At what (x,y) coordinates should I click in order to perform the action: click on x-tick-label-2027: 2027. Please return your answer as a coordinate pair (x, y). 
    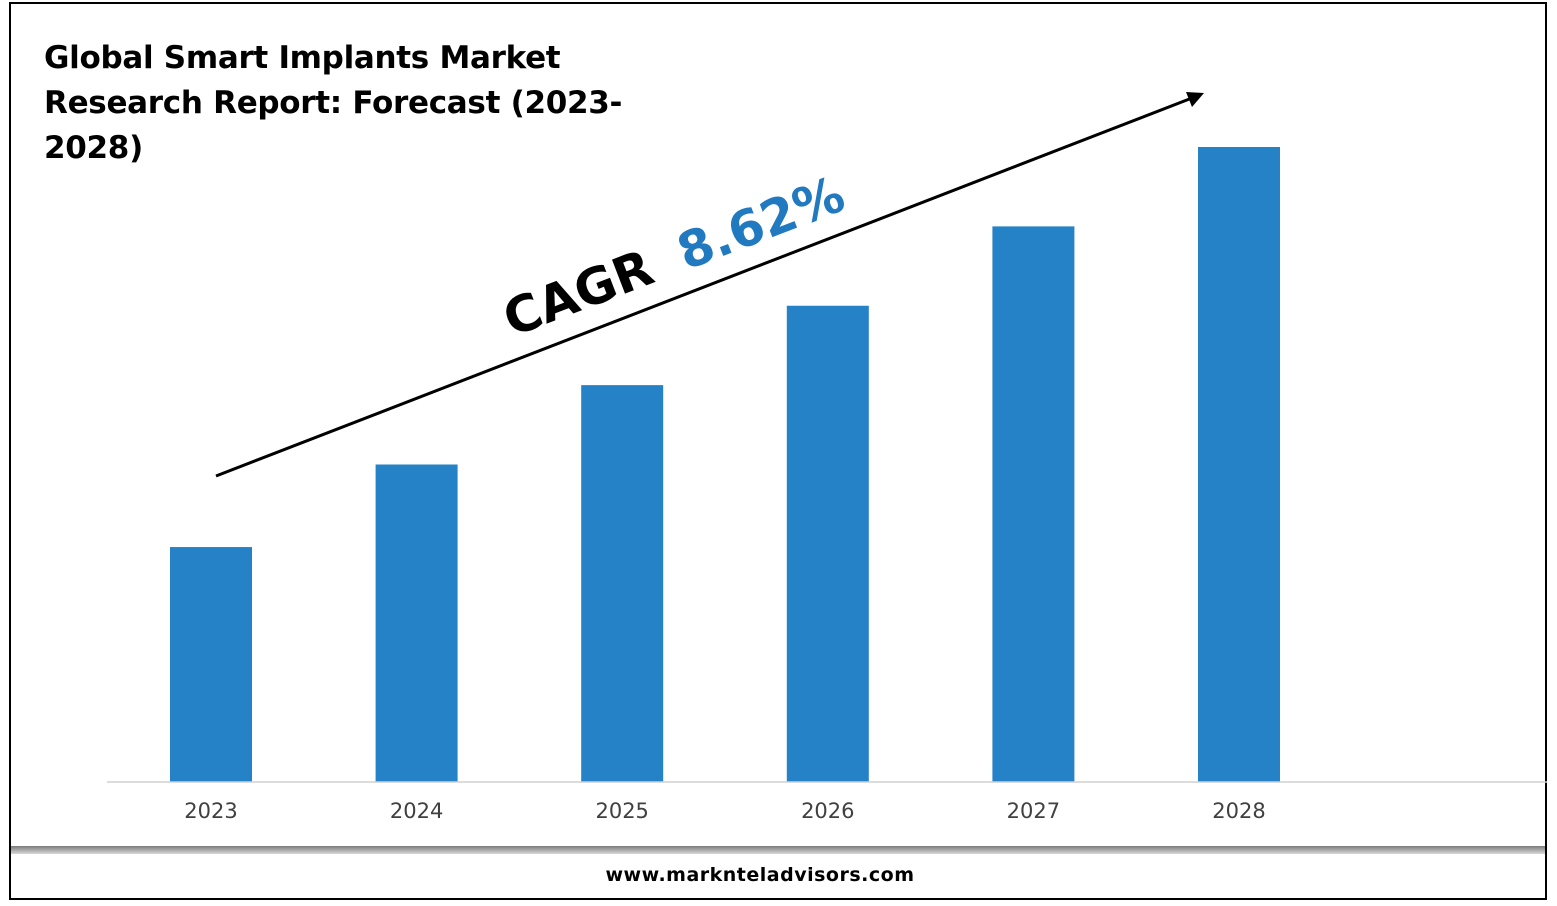
    Looking at the image, I should click on (1033, 811).